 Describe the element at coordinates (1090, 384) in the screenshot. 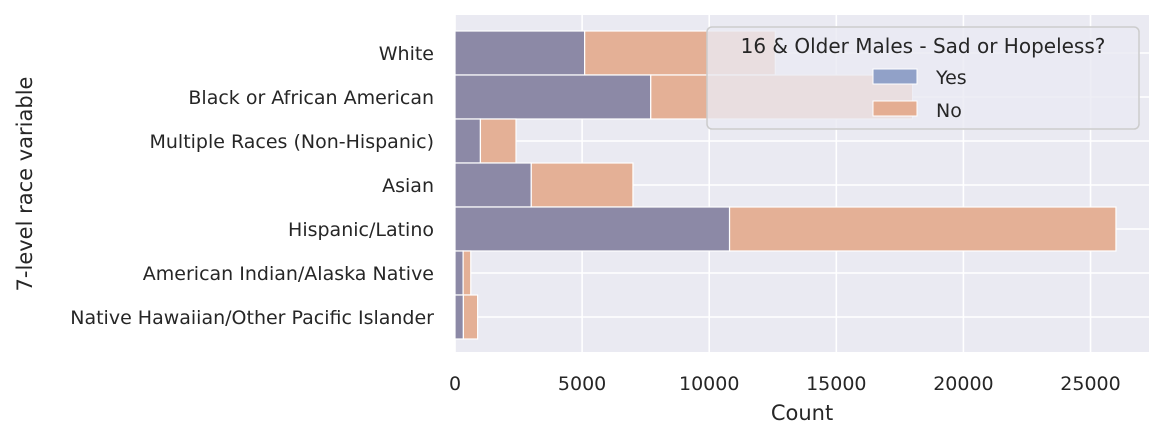

I see `x-tick-label: 25000` at that location.